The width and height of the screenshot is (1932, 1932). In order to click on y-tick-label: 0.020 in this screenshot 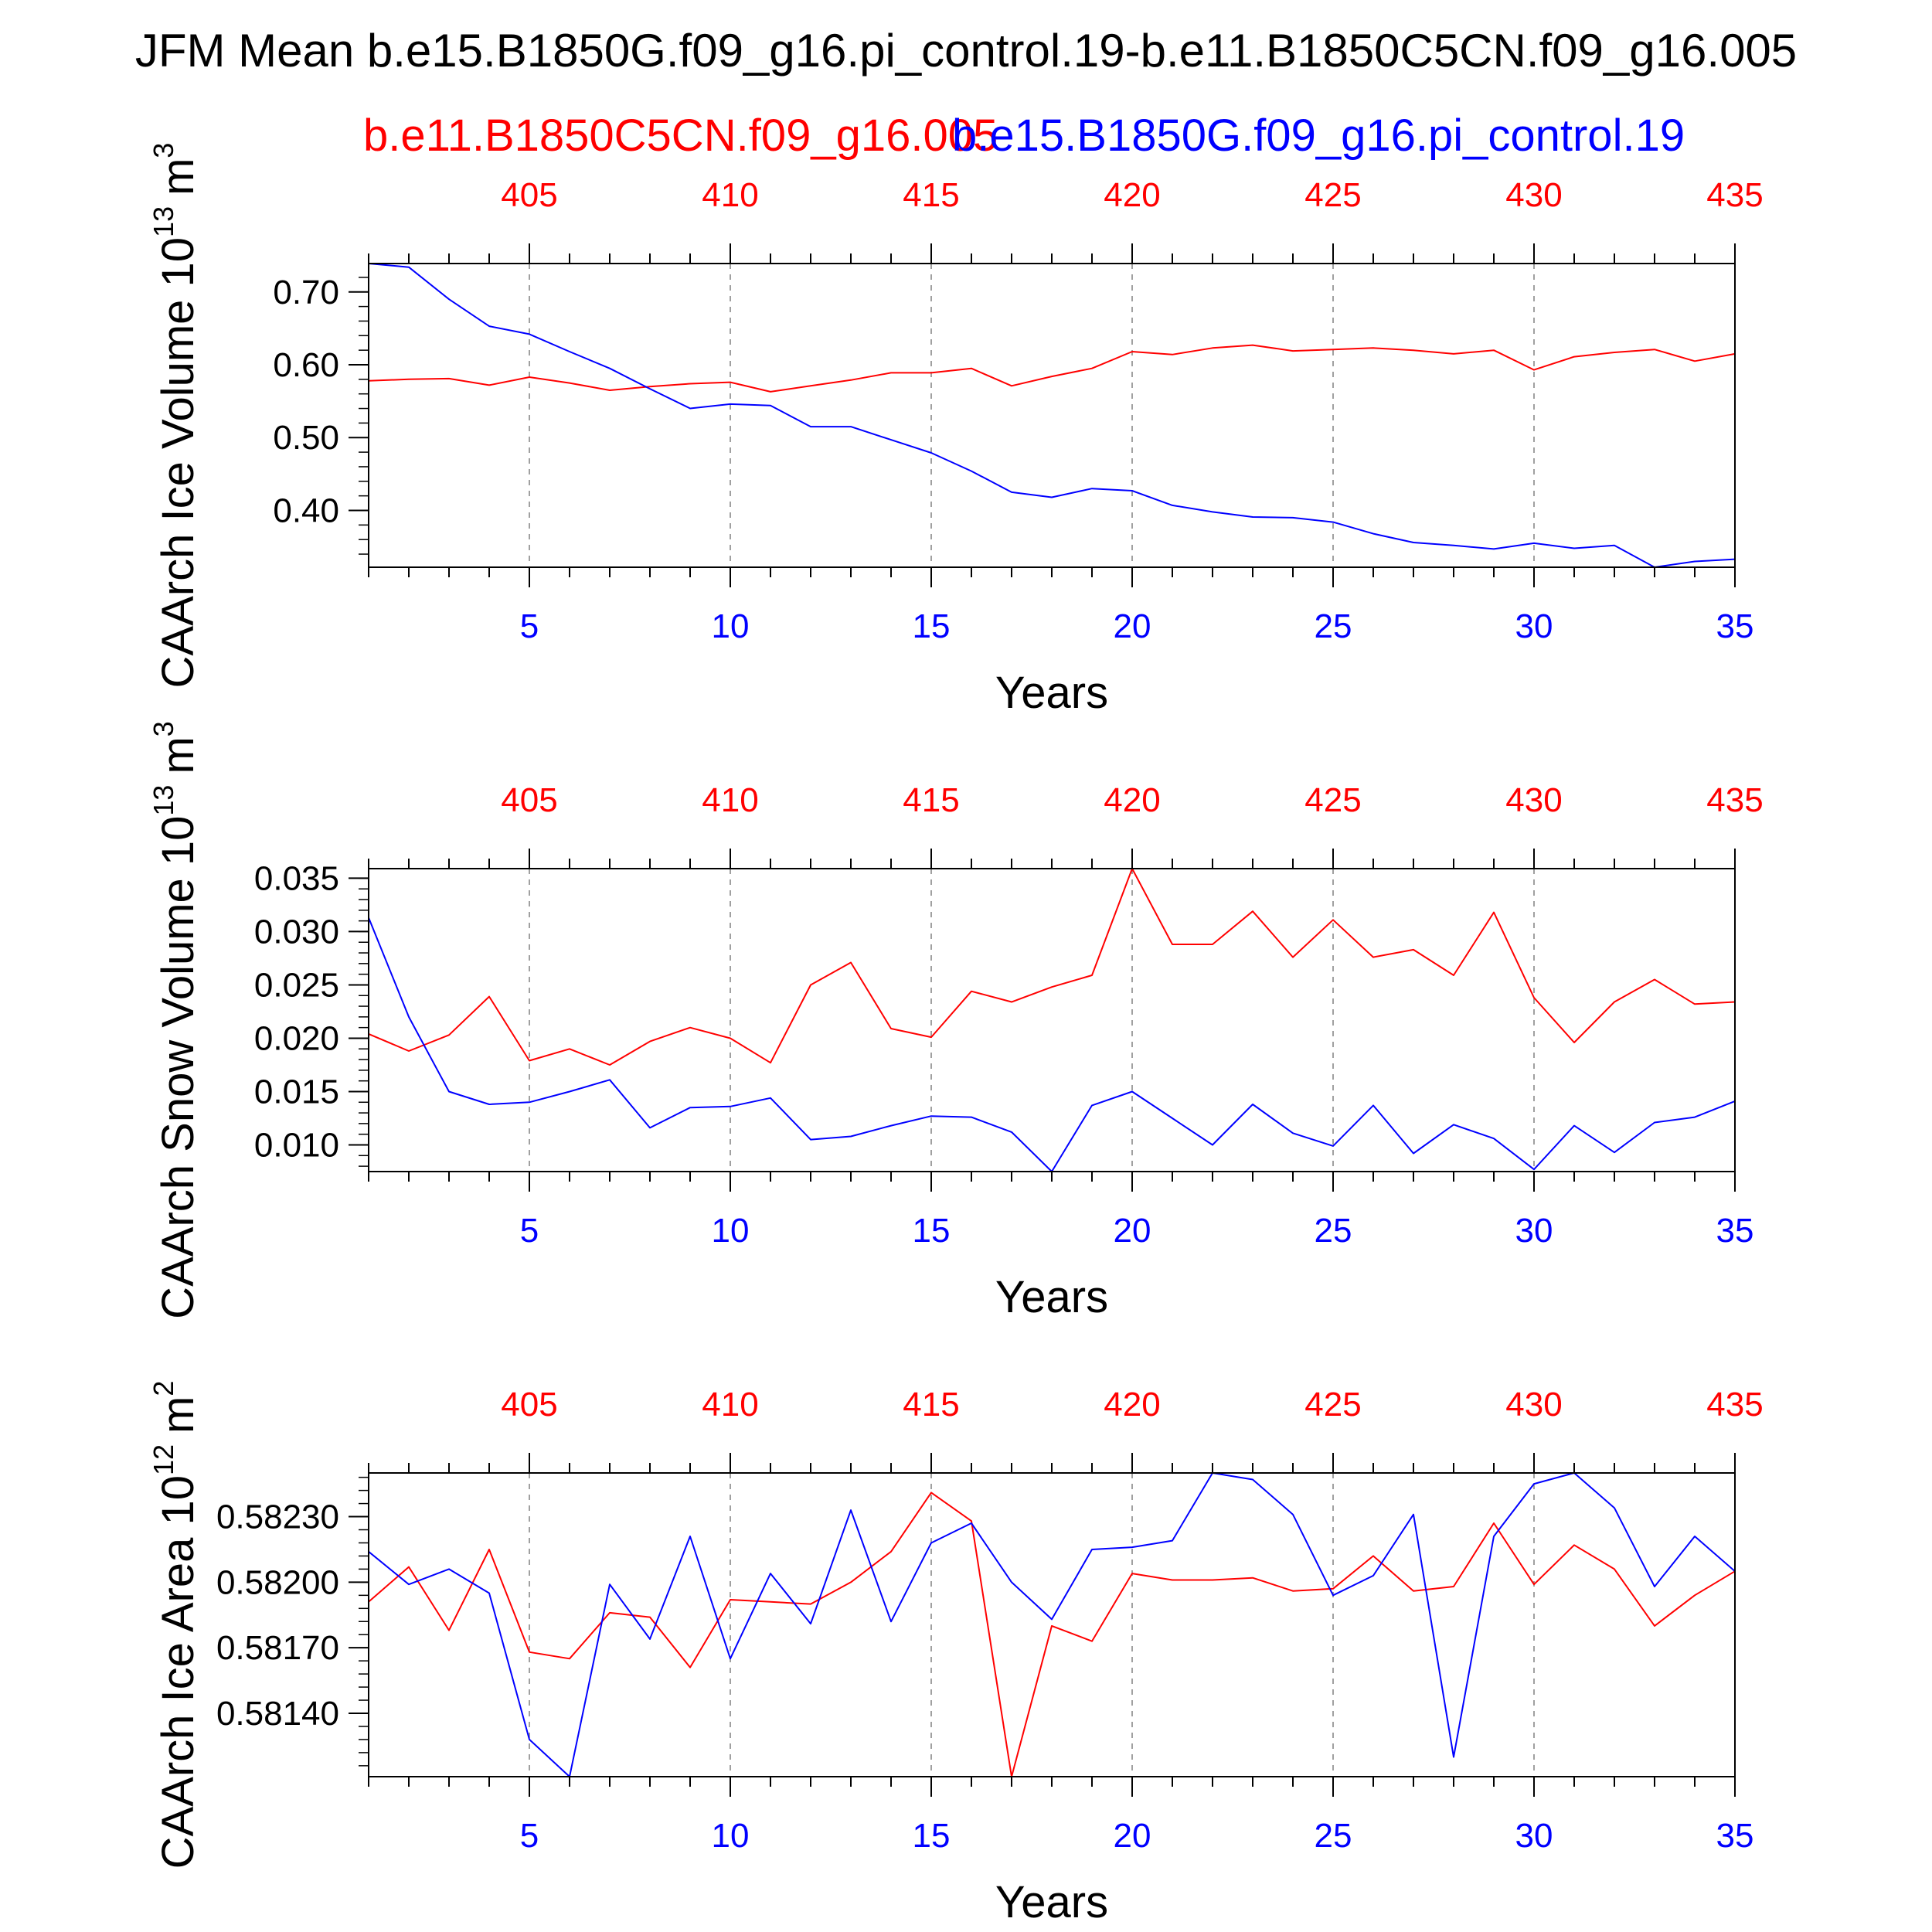, I will do `click(296, 1038)`.